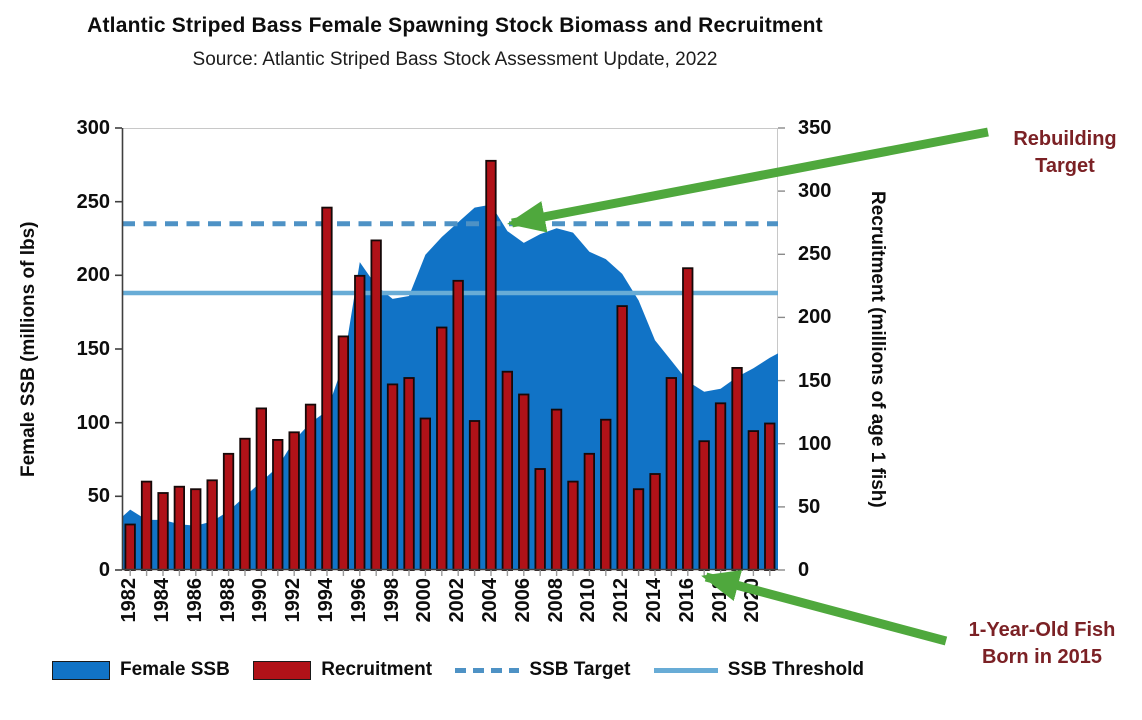 The width and height of the screenshot is (1142, 720). What do you see at coordinates (752, 600) in the screenshot?
I see `x-axis-tick-label: 2020` at bounding box center [752, 600].